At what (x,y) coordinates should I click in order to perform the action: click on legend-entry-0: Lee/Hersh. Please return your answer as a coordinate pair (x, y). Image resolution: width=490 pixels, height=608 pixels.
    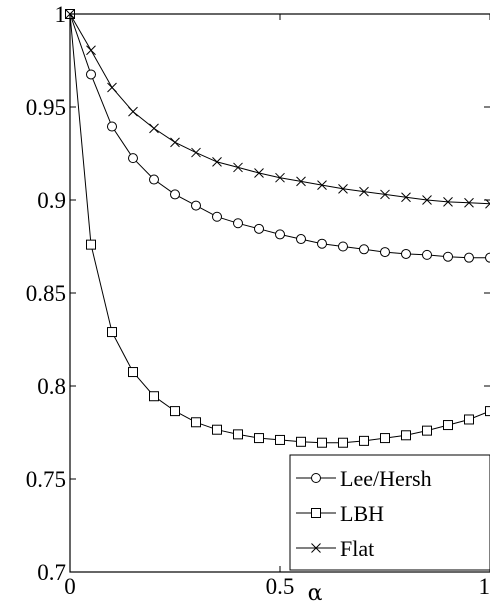
    Looking at the image, I should click on (364, 478).